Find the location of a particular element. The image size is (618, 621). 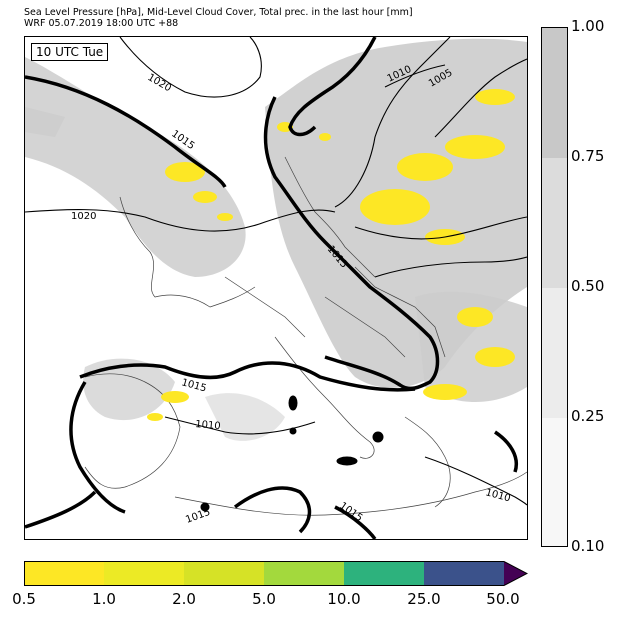

precip-extend-arrow is located at coordinates (515, 573).